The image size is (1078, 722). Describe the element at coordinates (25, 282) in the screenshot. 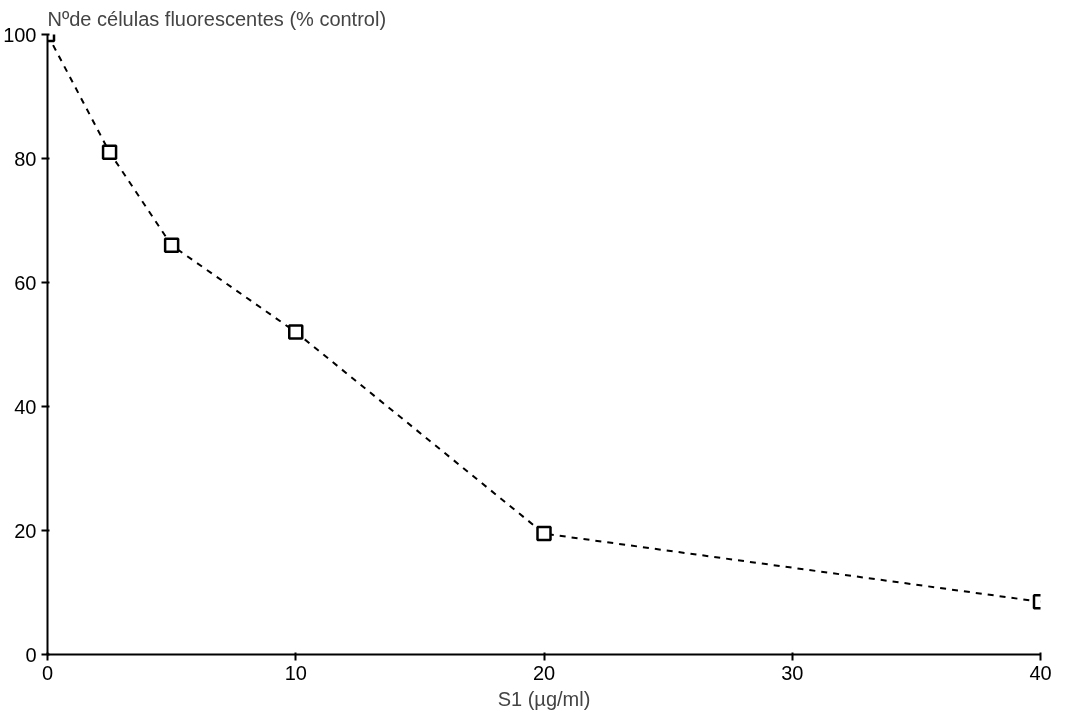

I see `y-tick-label: 60` at that location.